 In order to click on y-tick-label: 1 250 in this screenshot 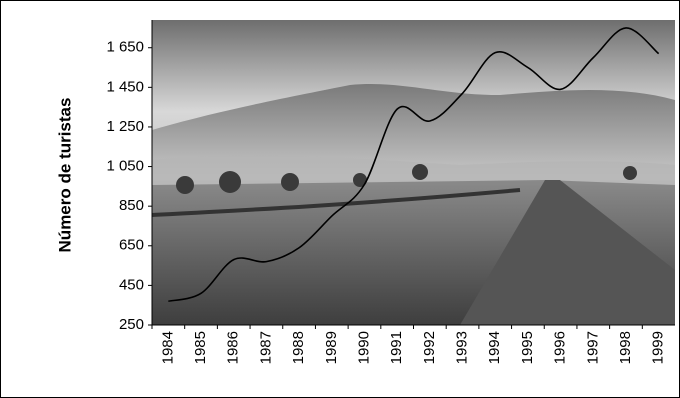, I will do `click(125, 126)`.